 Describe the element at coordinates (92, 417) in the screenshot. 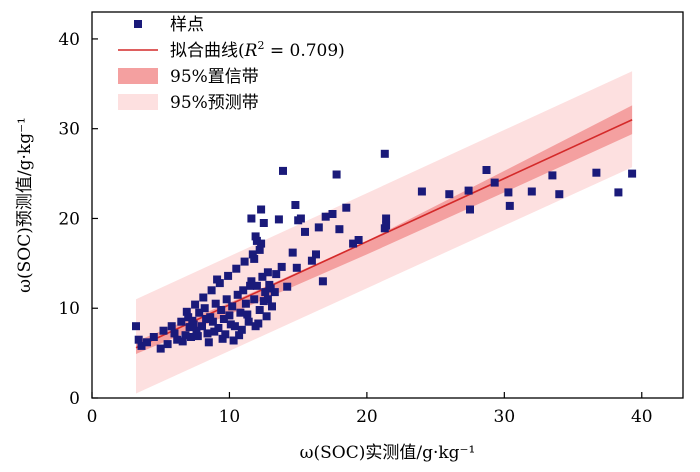

I see `x-tick-label: 0` at that location.